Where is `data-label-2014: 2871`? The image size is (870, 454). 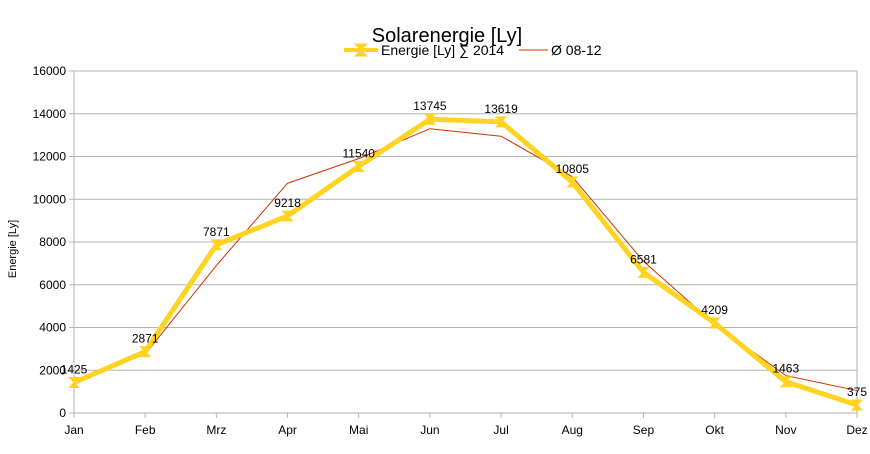
data-label-2014: 2871 is located at coordinates (145, 339).